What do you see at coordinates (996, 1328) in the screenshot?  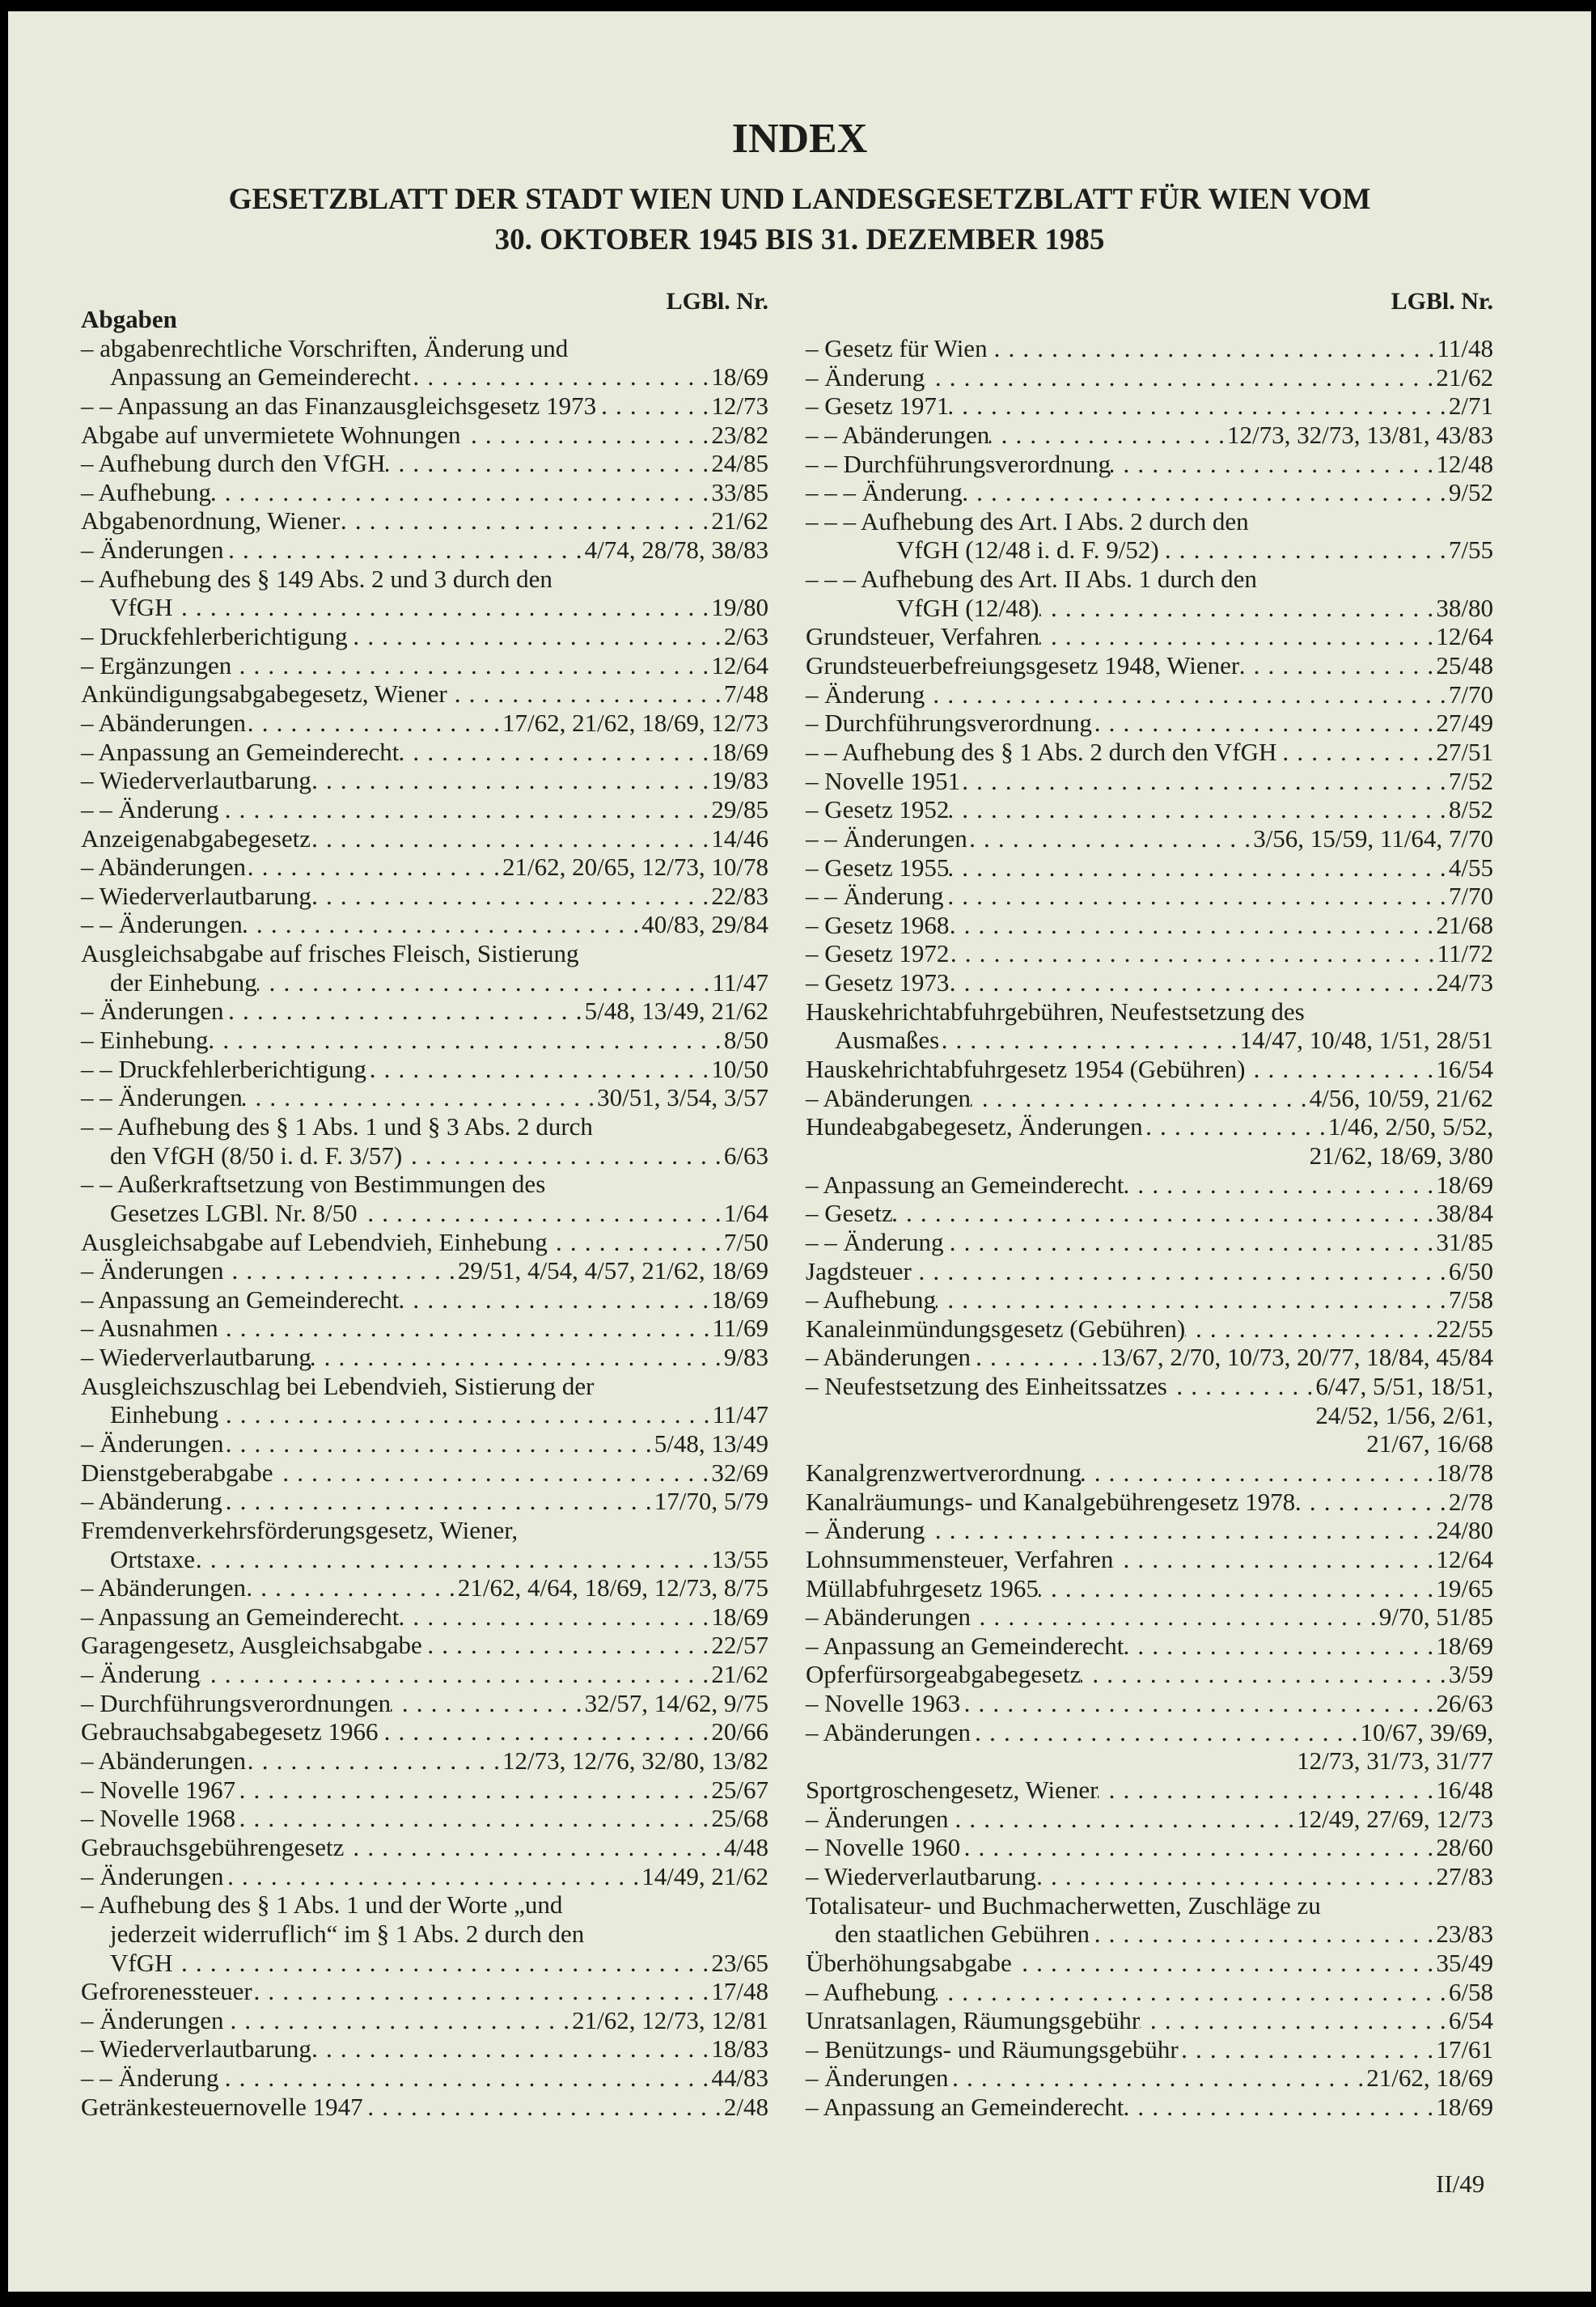 I see `entry-text: Kanaleinmündungsgesetz (Gebühren)` at bounding box center [996, 1328].